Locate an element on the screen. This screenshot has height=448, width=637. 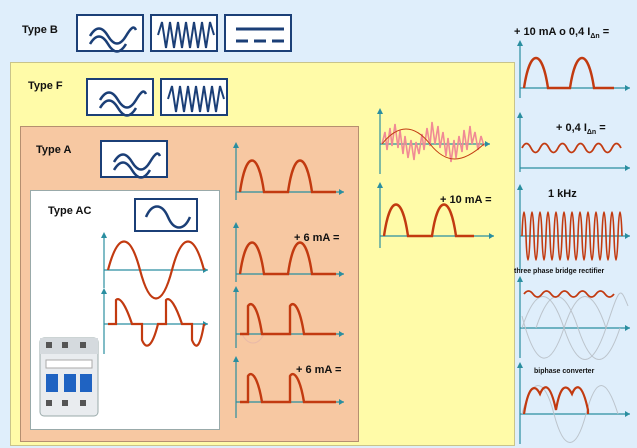
type-f-noisy-waveform is located at coordinates (433, 141).